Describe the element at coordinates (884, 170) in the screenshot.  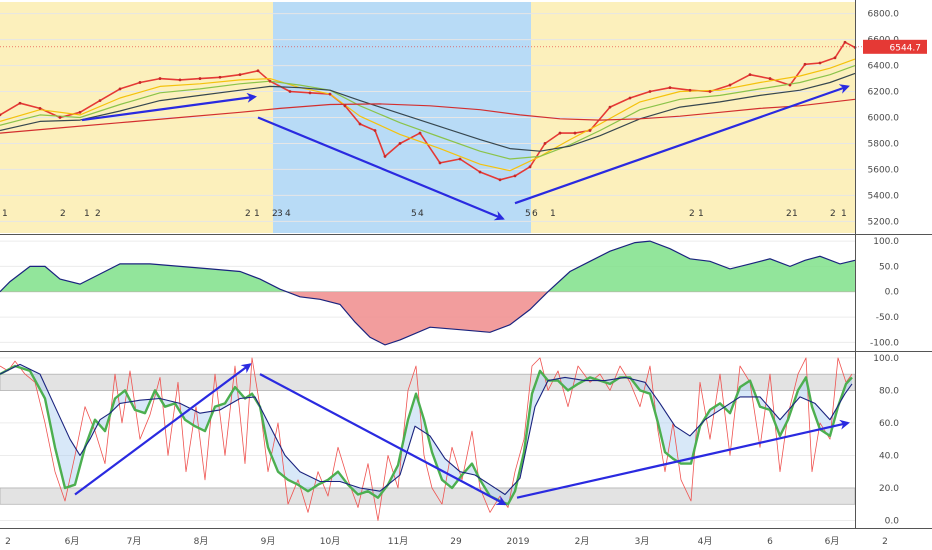
I see `price-y-tick-6: 5600.0` at that location.